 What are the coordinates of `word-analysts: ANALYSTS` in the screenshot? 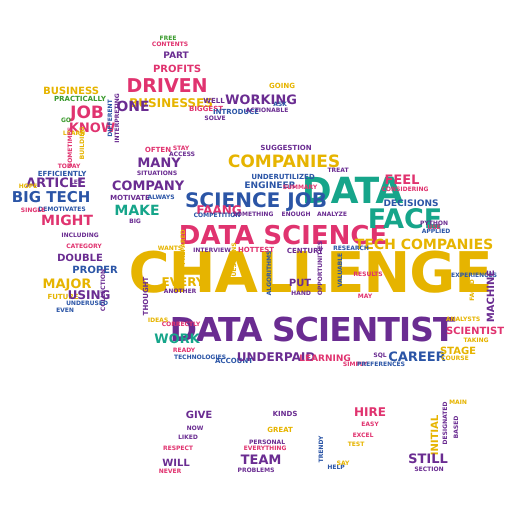 It's located at (463, 319).